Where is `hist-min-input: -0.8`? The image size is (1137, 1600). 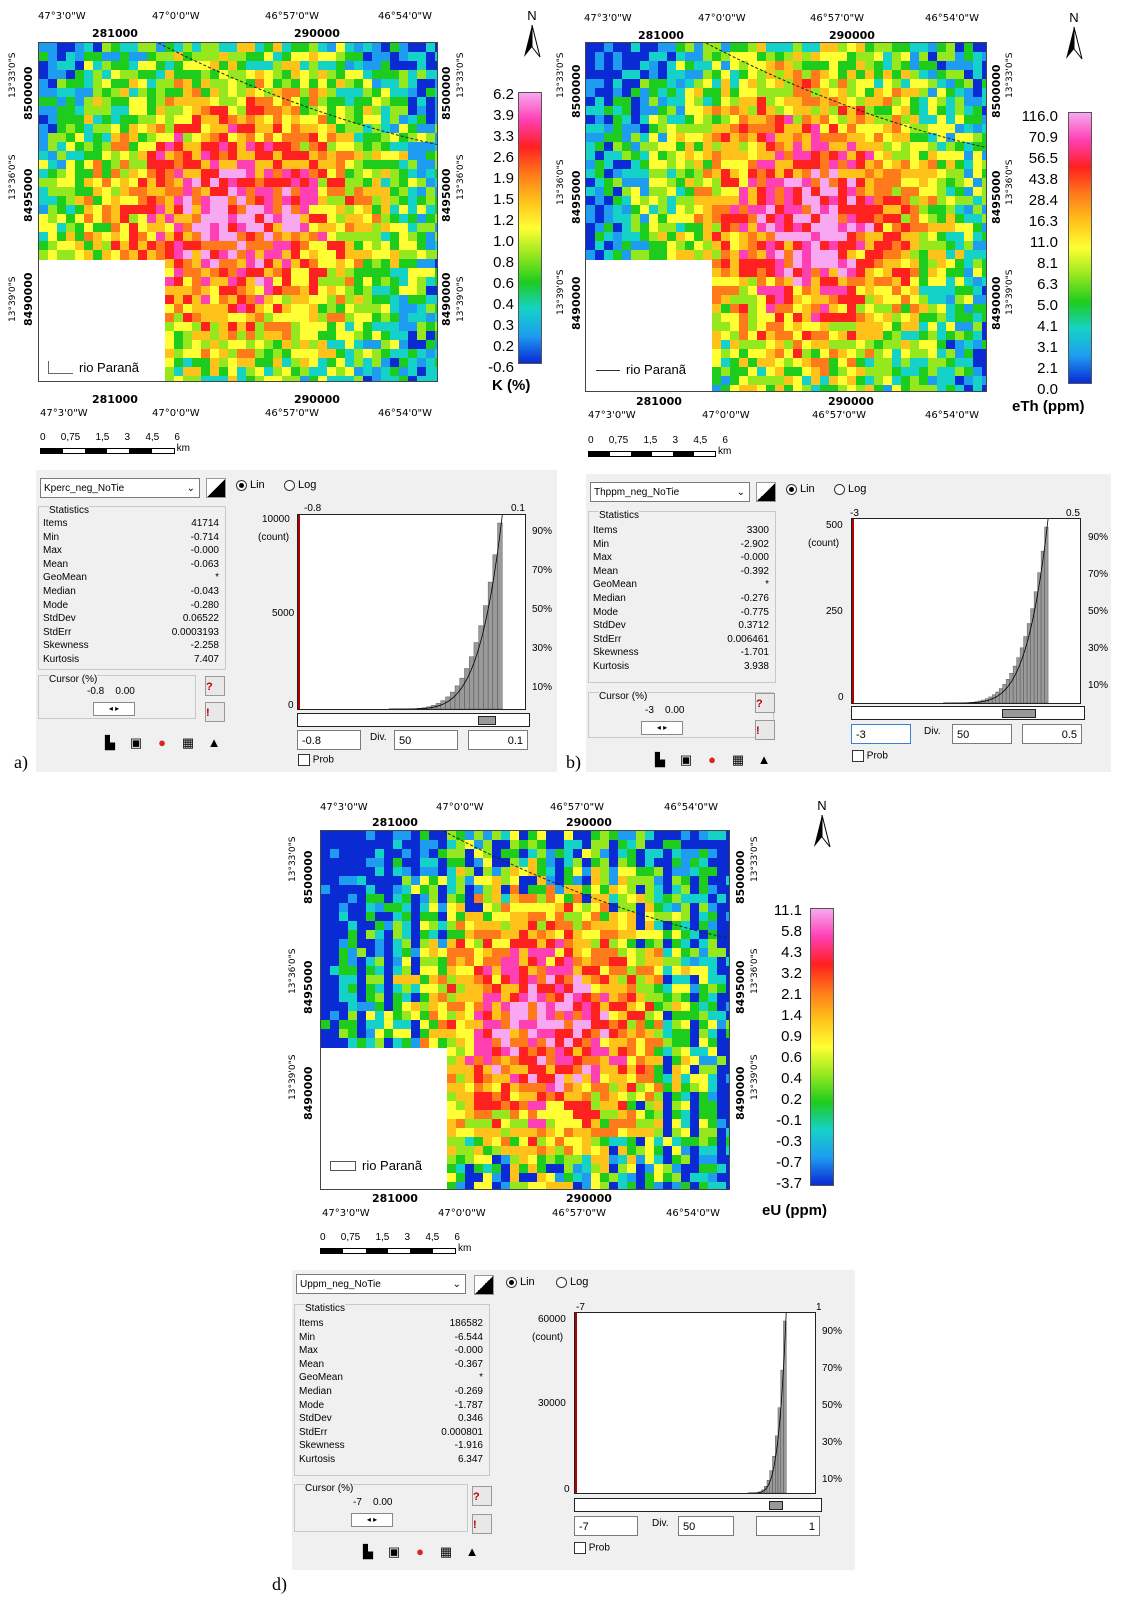 hist-min-input: -0.8 is located at coordinates (329, 740).